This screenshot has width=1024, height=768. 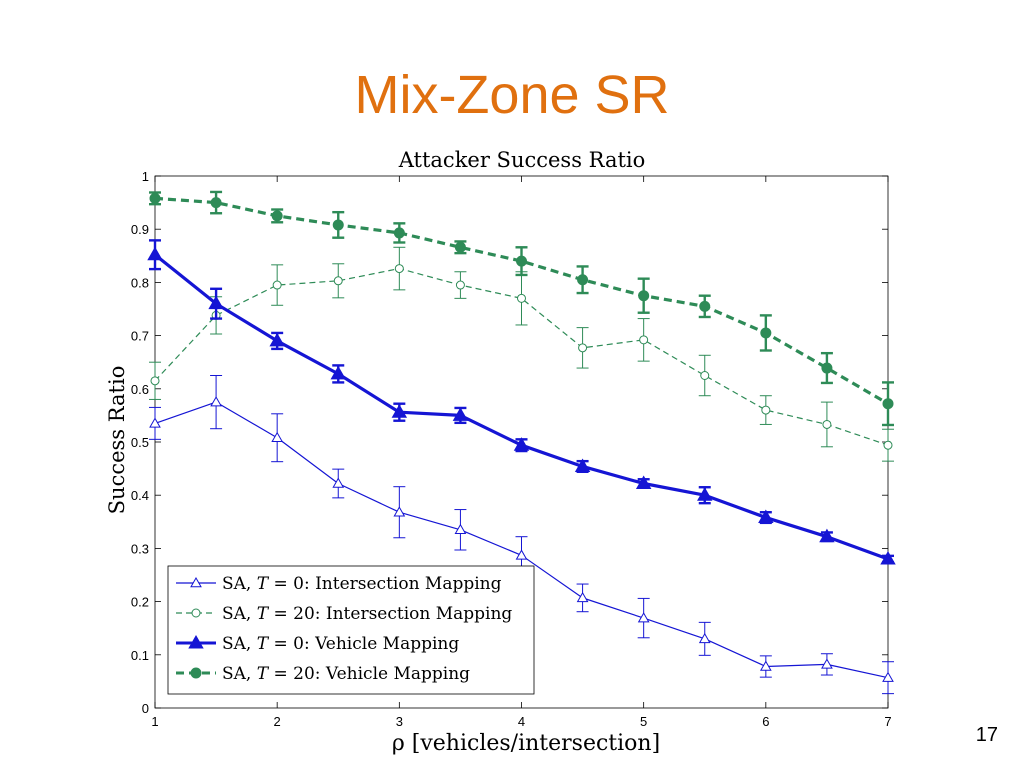 I want to click on x-axis-label: ρ [vehicles/intersection], so click(x=526, y=743).